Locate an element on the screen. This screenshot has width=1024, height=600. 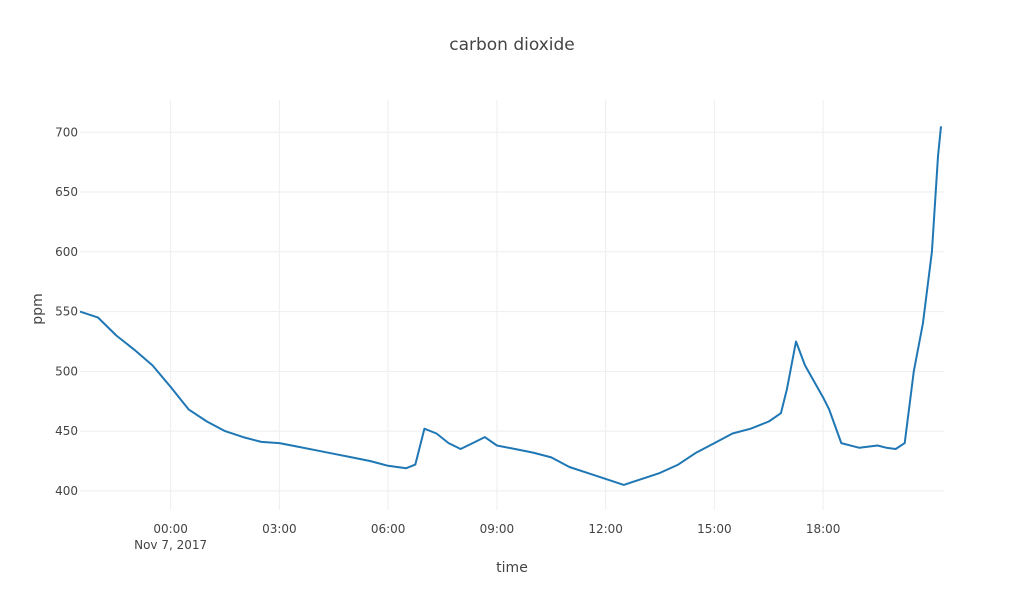
y-tick-label: 550 is located at coordinates (66, 312).